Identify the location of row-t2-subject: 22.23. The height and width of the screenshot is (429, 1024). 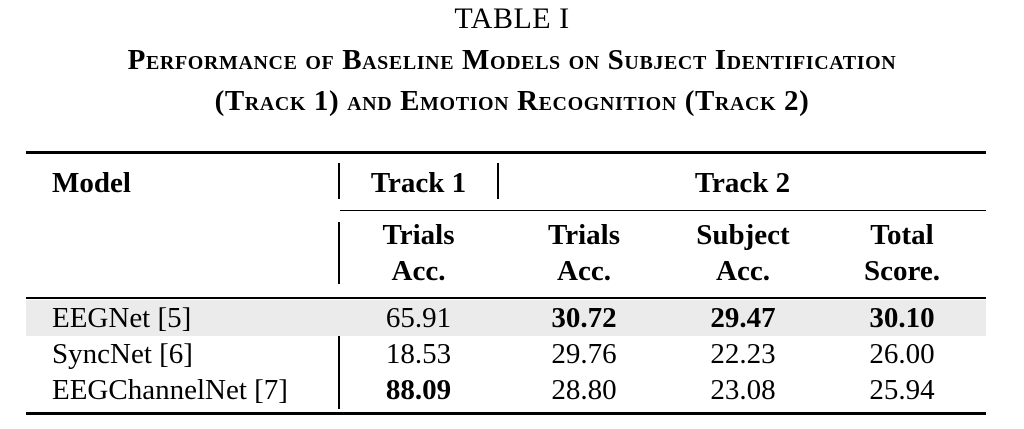
(743, 354).